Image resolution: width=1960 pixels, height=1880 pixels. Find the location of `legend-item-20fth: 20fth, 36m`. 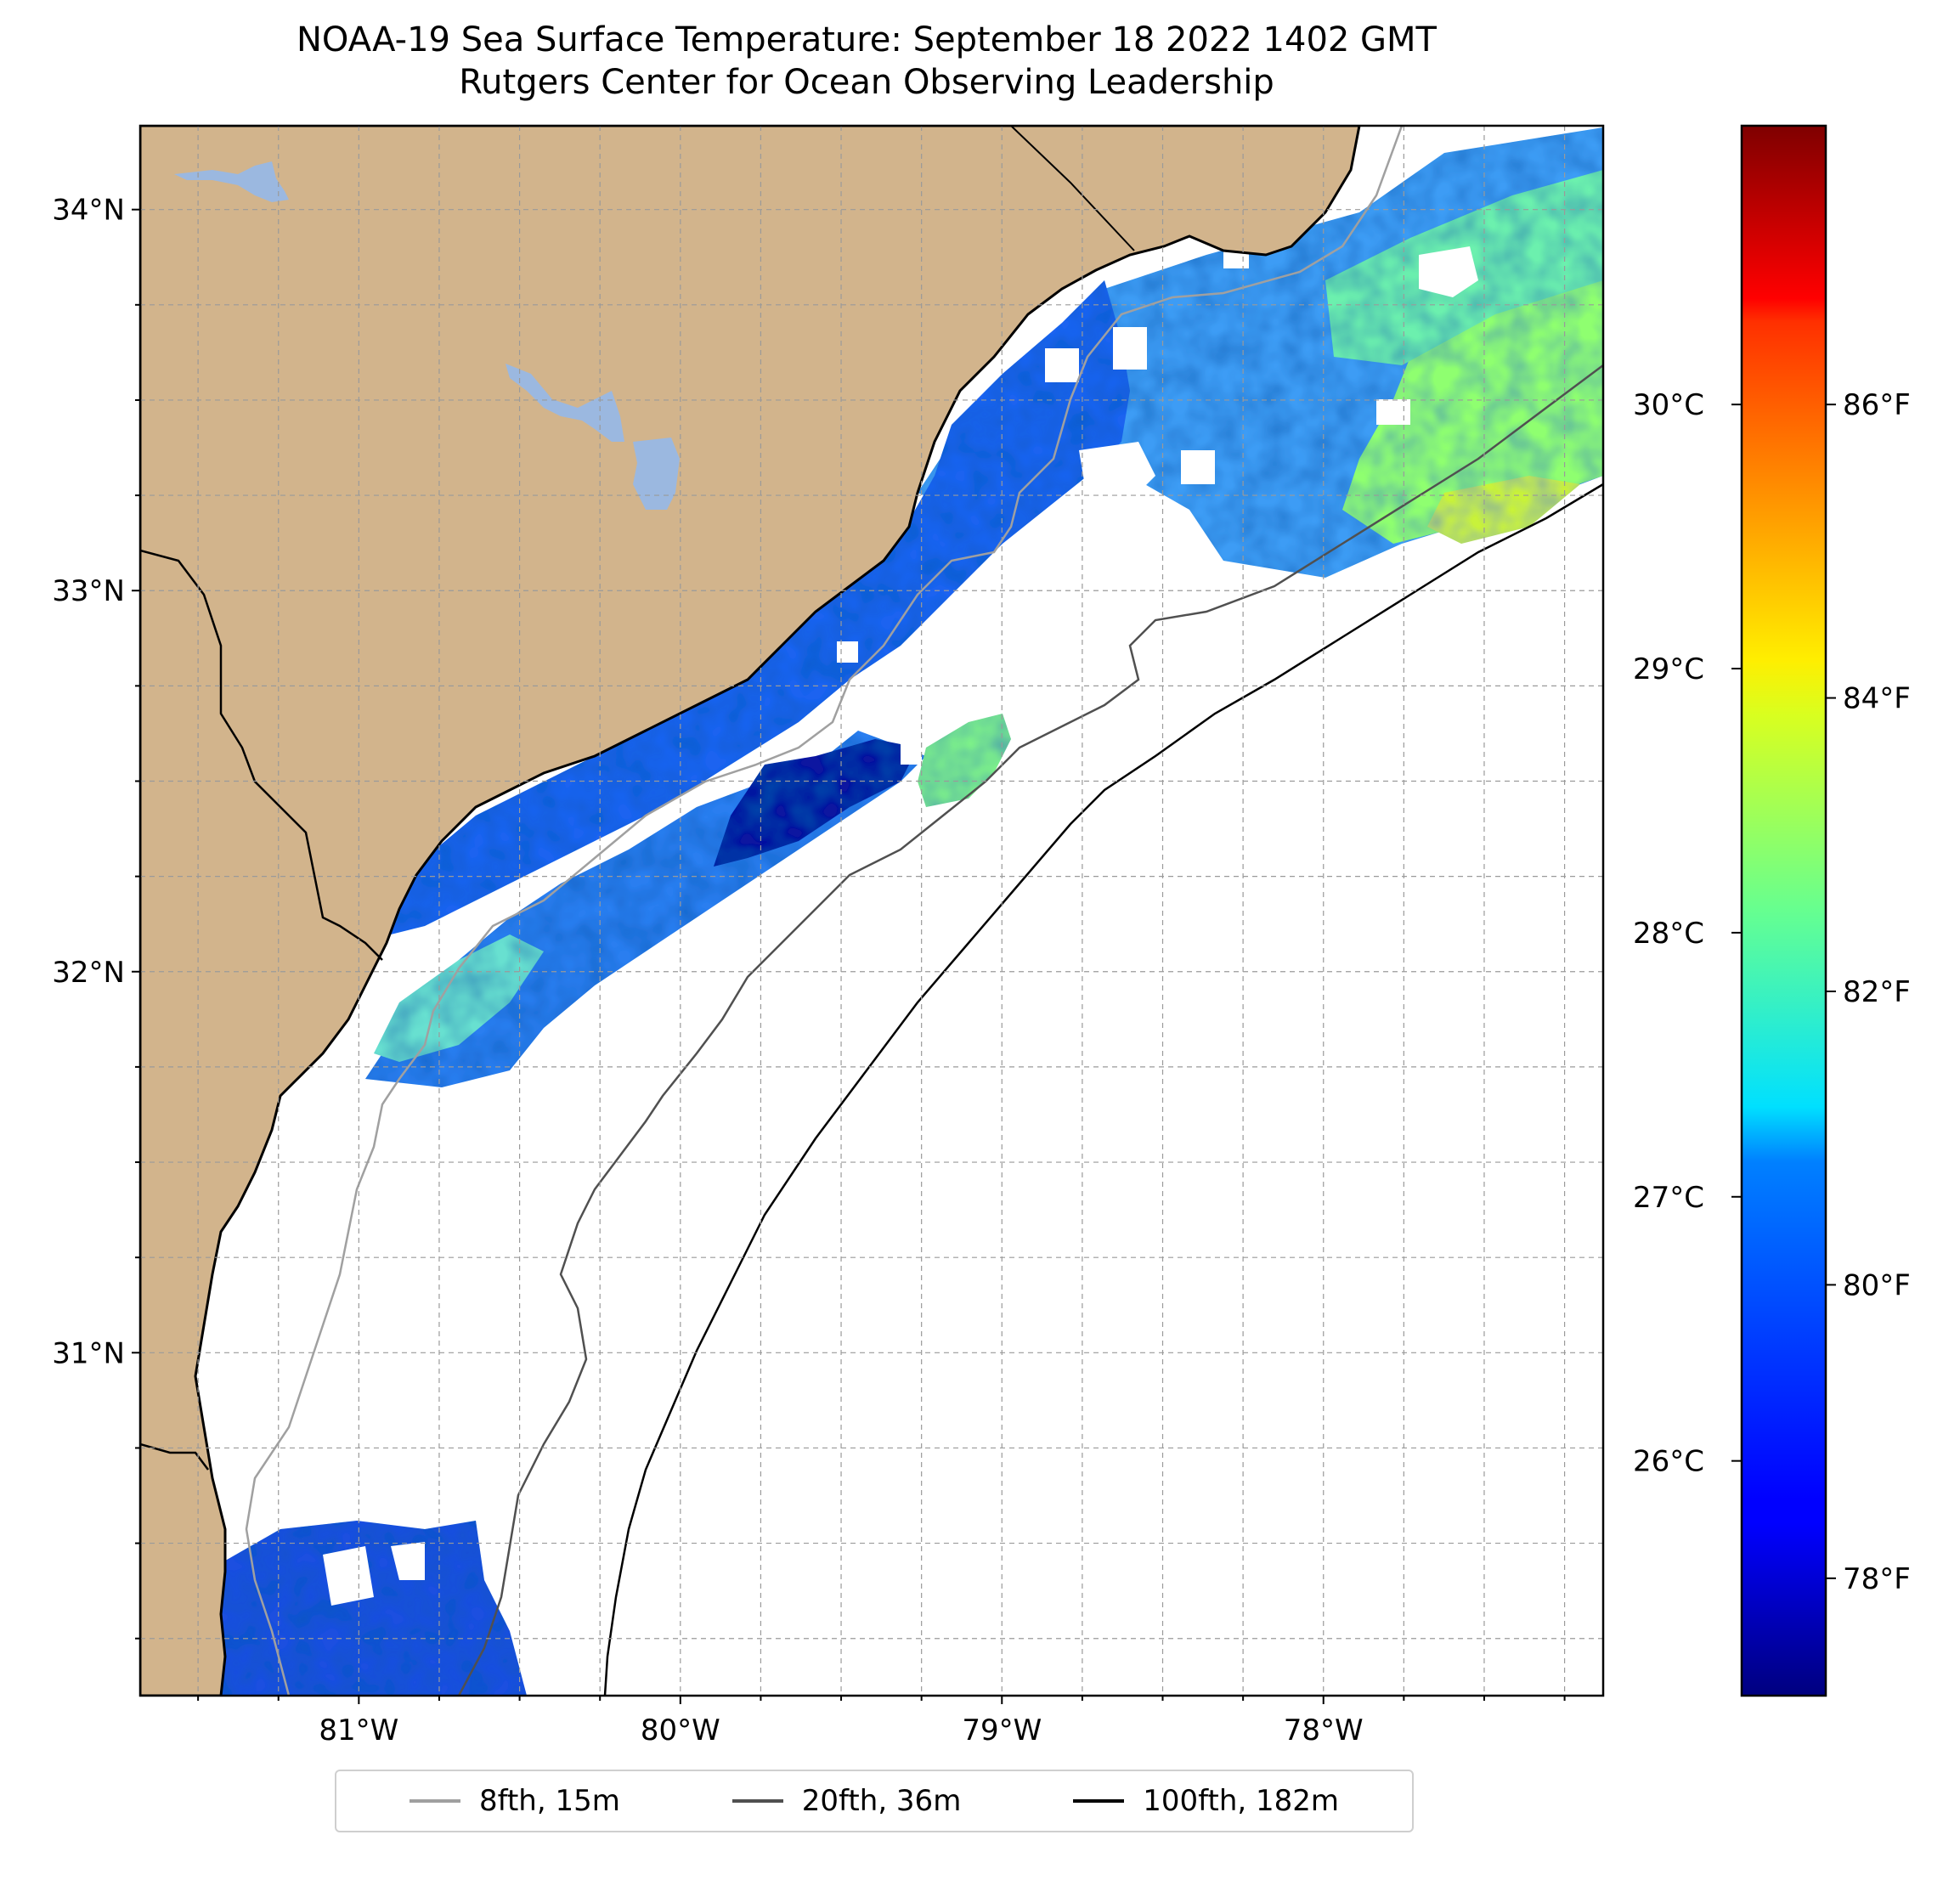

legend-item-20fth: 20fth, 36m is located at coordinates (847, 1801).